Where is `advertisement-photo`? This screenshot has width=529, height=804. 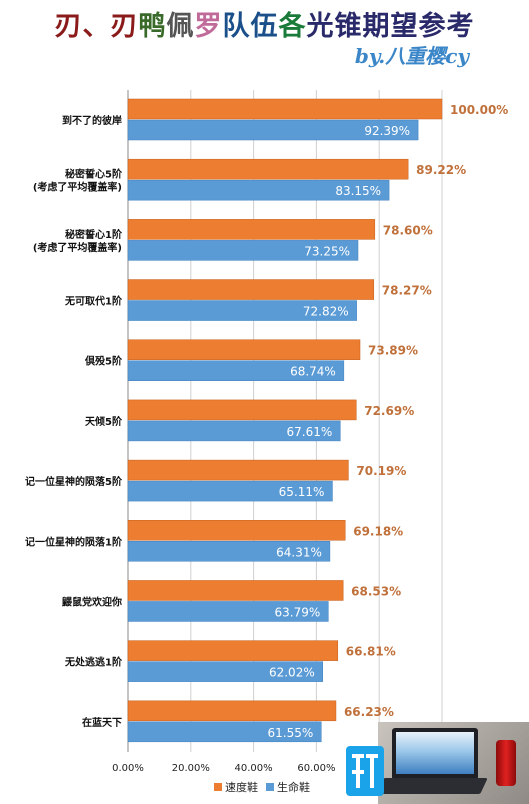 advertisement-photo is located at coordinates (453, 763).